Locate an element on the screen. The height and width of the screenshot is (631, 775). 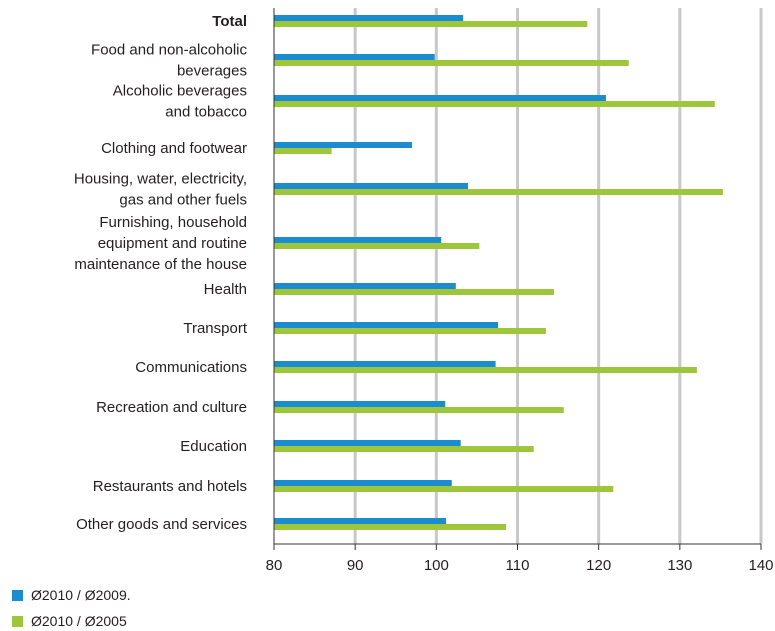
category-label-6-line-0: Health is located at coordinates (225, 289).